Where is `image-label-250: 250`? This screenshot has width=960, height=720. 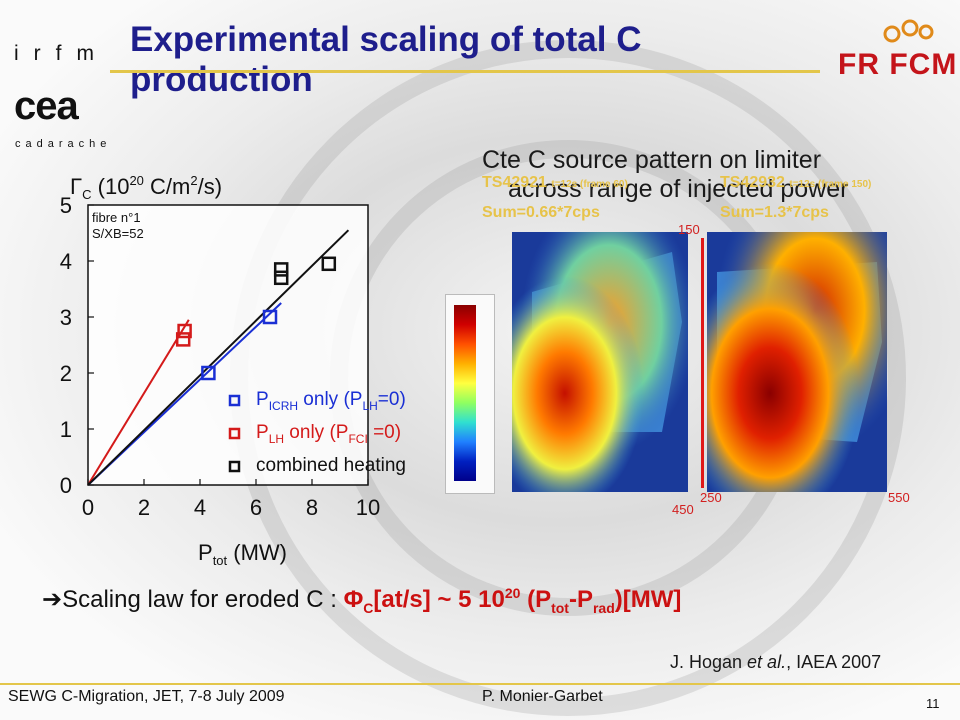
image-label-250: 250 is located at coordinates (711, 497).